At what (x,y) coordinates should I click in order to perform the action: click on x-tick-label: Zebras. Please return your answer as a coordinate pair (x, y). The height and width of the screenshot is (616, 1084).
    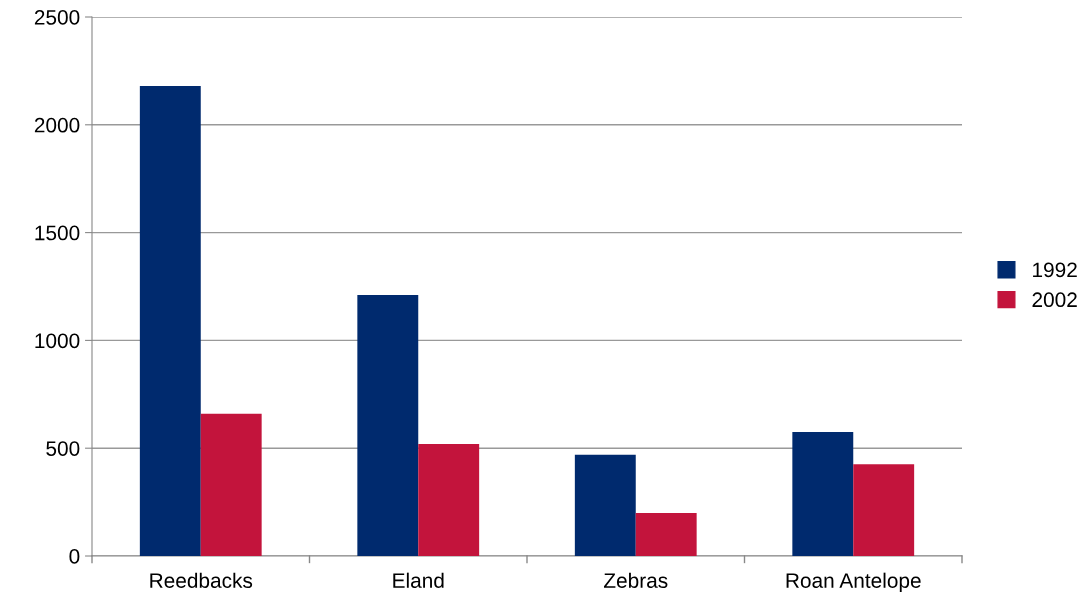
    Looking at the image, I should click on (635, 580).